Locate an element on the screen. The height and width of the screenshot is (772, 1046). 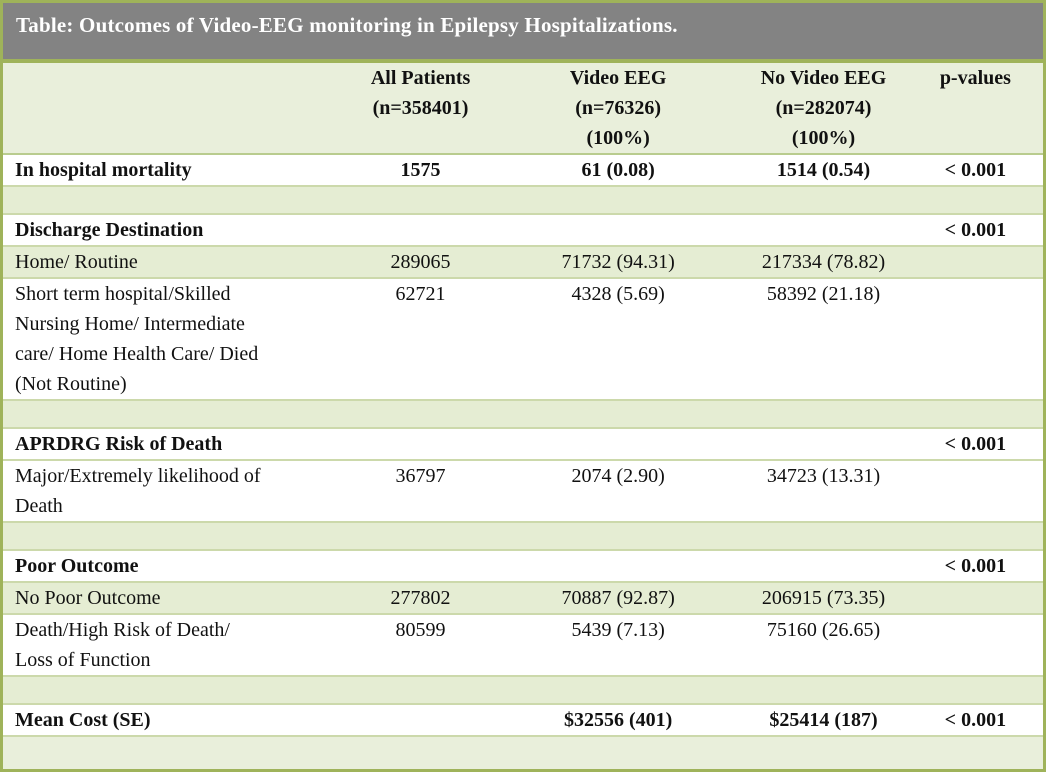
data-cell: 70887 (92.87) is located at coordinates (618, 597).